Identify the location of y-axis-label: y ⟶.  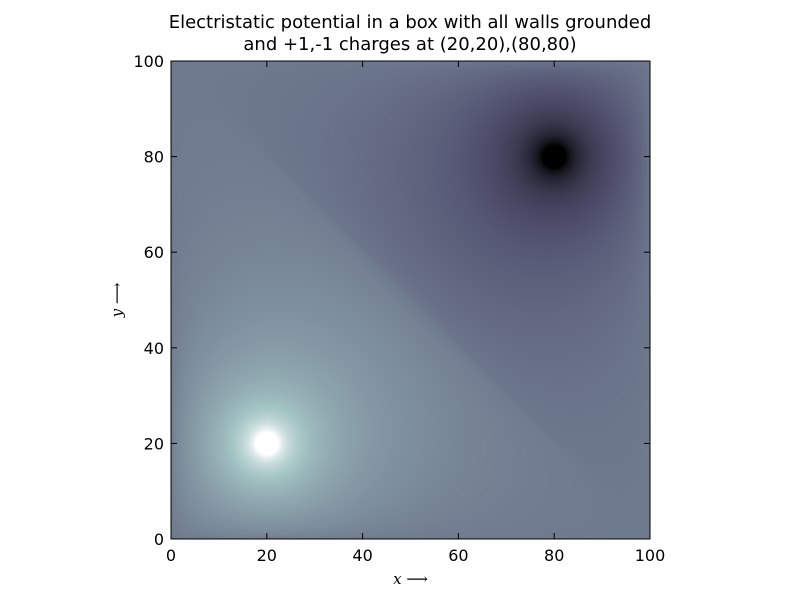
(117, 301).